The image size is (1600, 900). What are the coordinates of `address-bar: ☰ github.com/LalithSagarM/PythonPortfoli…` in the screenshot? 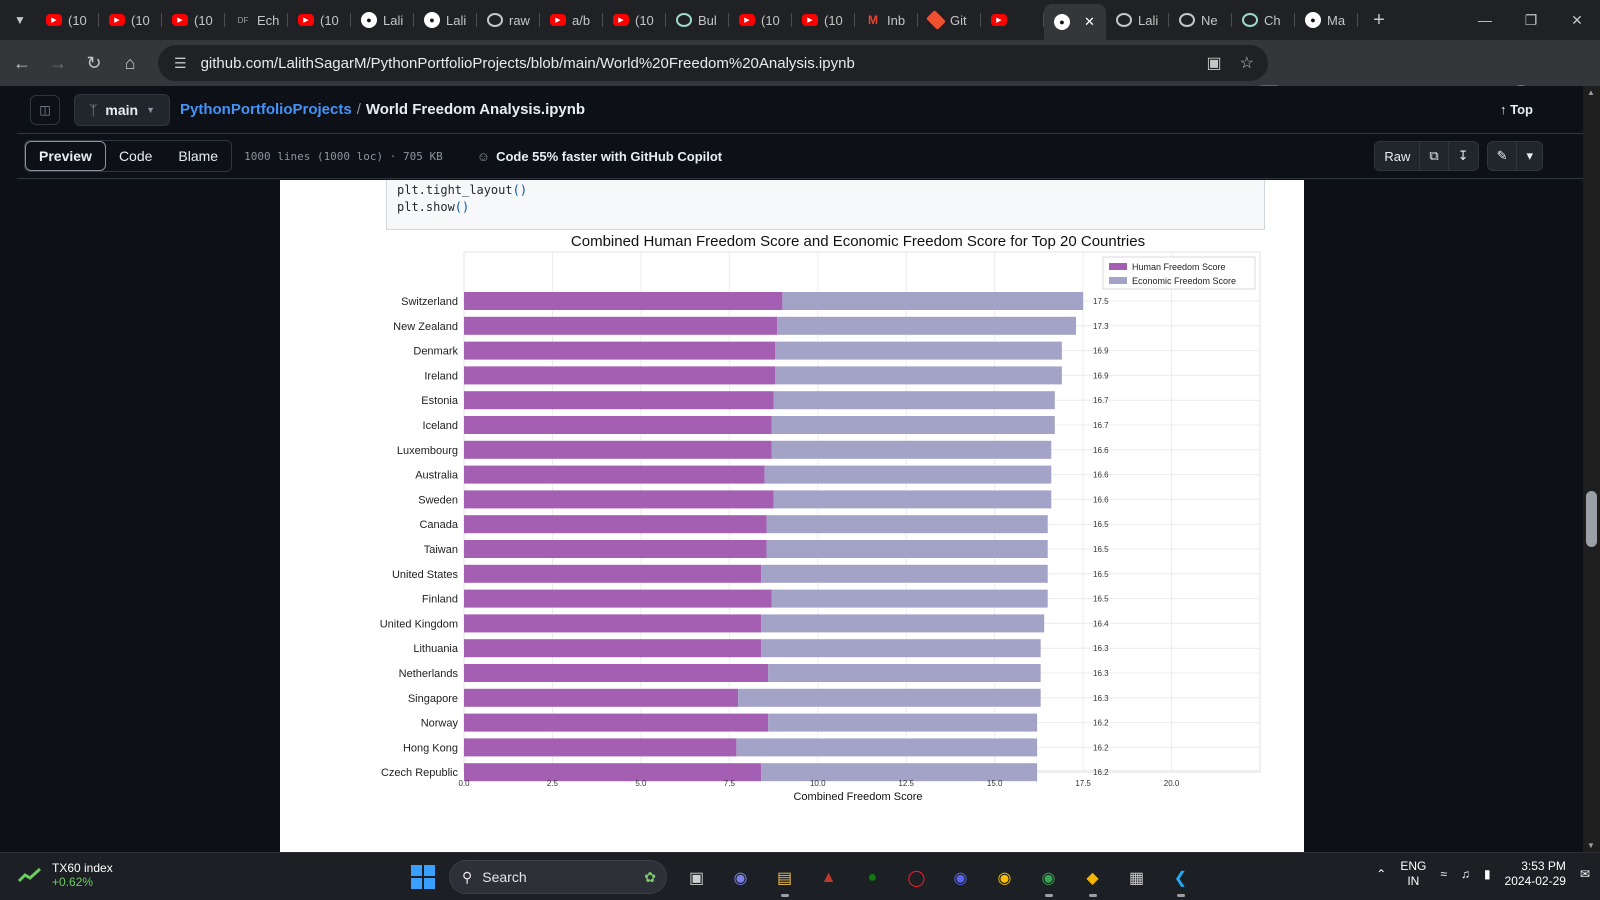 It's located at (713, 63).